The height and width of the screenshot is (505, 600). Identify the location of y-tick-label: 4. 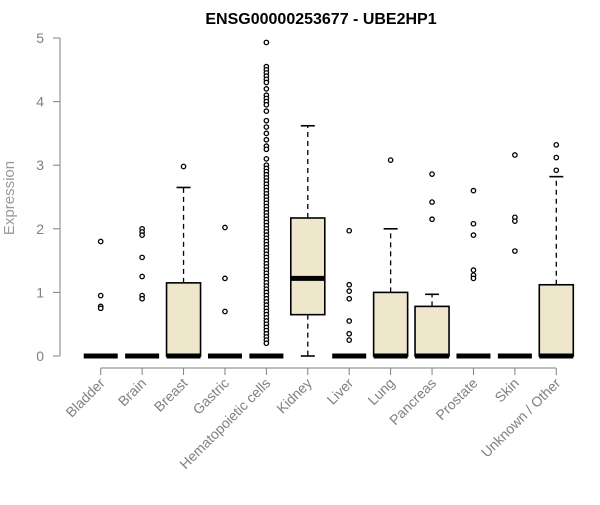
(40, 102).